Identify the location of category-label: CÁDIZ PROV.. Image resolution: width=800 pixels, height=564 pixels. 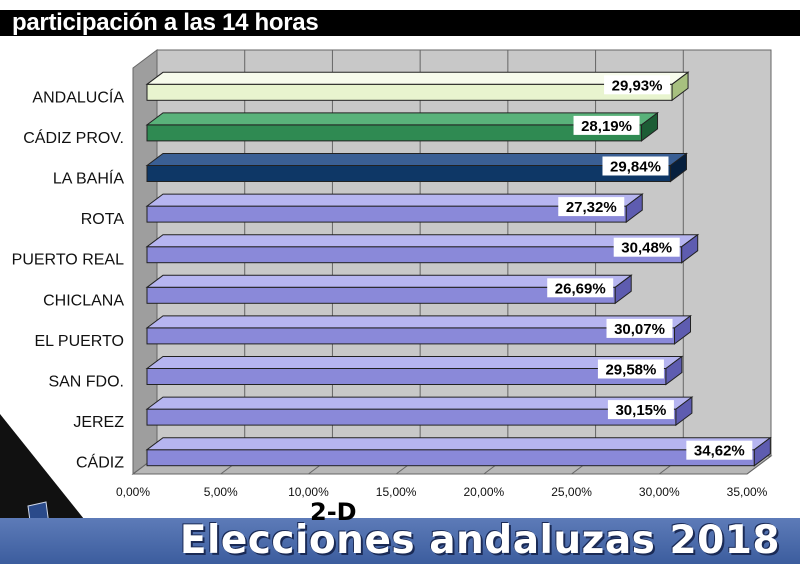
(73, 137).